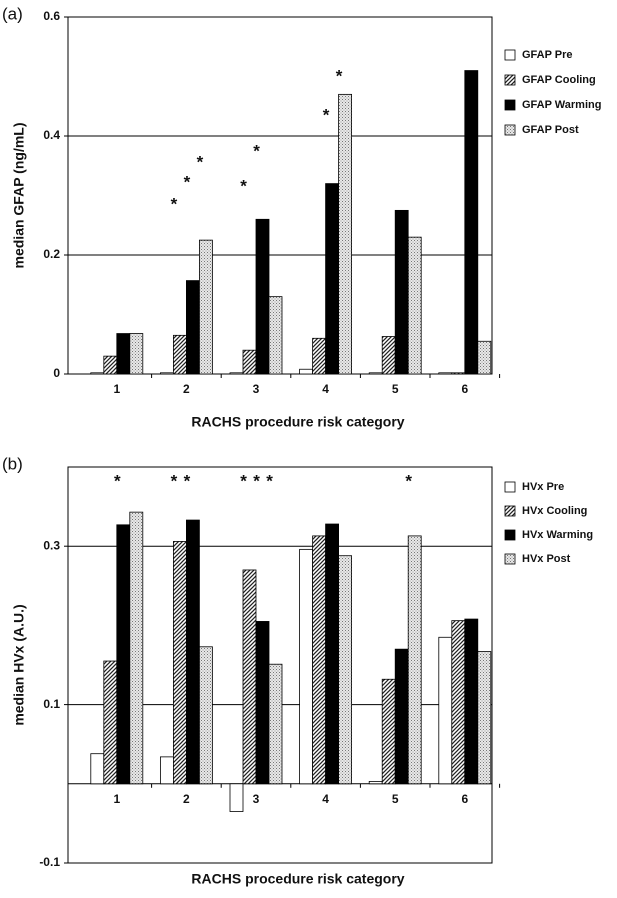  Describe the element at coordinates (557, 535) in the screenshot. I see `legend-label: HVx Warming` at that location.